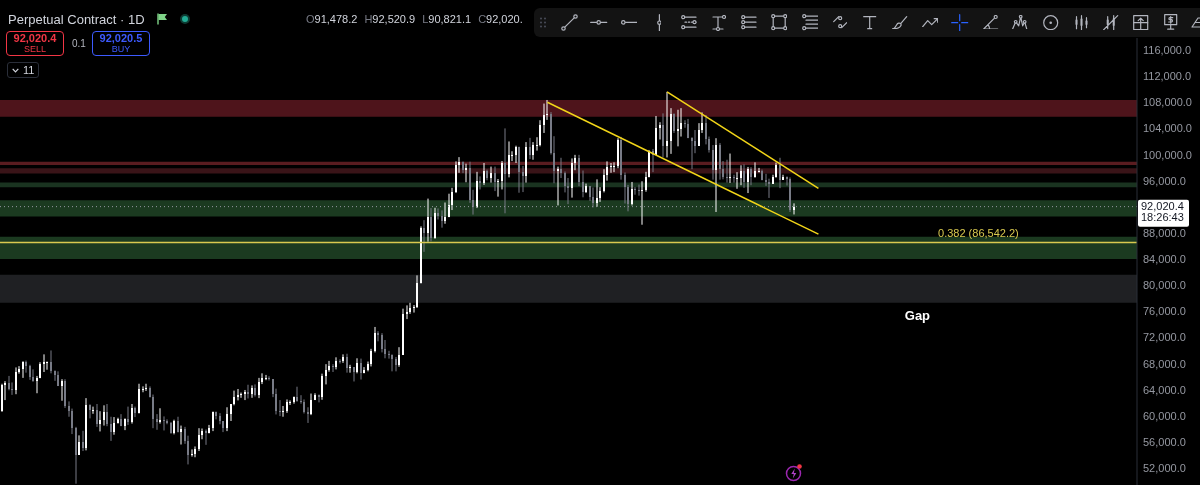 The height and width of the screenshot is (485, 1200). What do you see at coordinates (1164, 363) in the screenshot?
I see `y-tick-label: 68,000.0` at bounding box center [1164, 363].